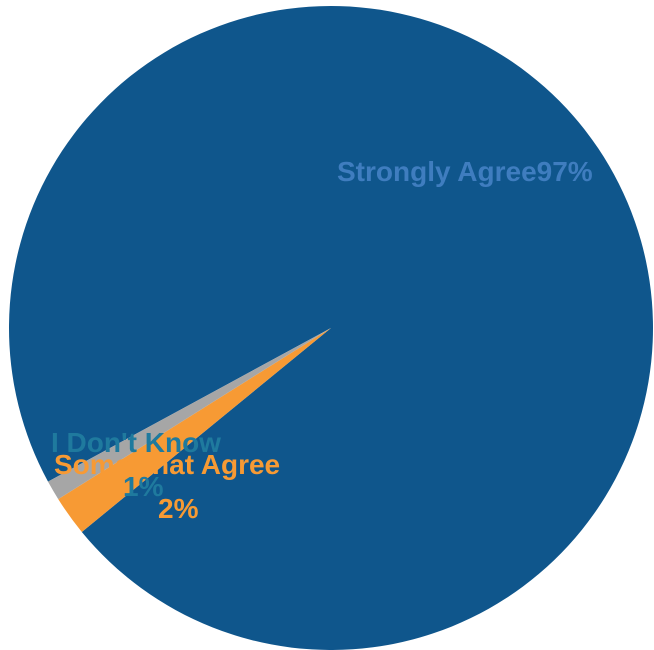 The height and width of the screenshot is (650, 654). I want to click on pie-slice-somewhat-agree, so click(194, 430).